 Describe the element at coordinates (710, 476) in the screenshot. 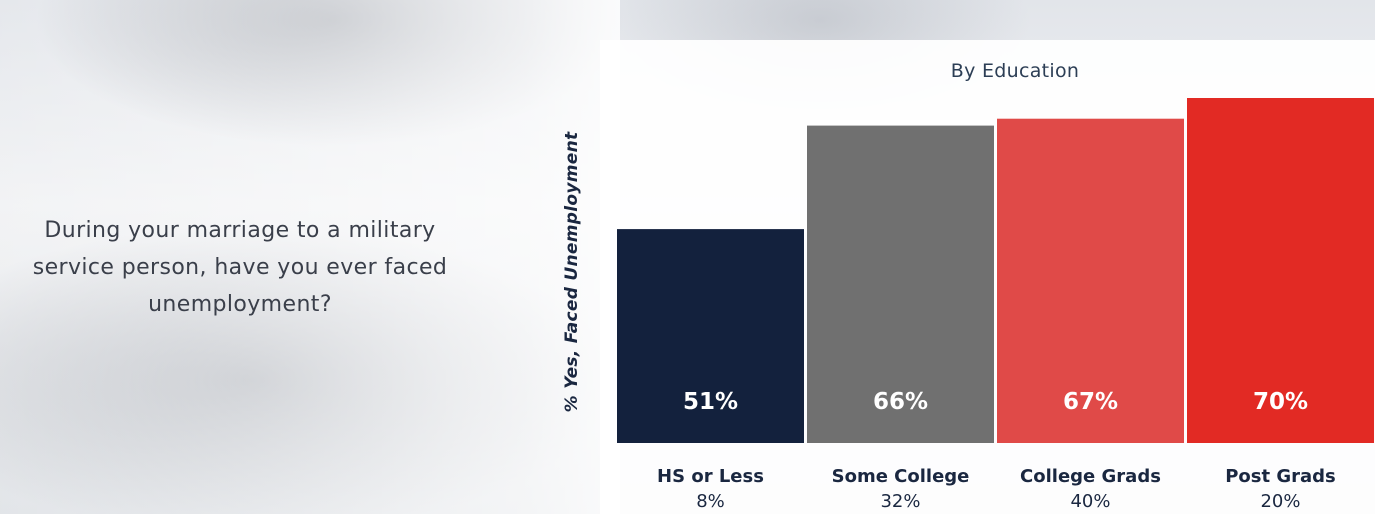

I see `x-tick-label: HS or Less` at that location.